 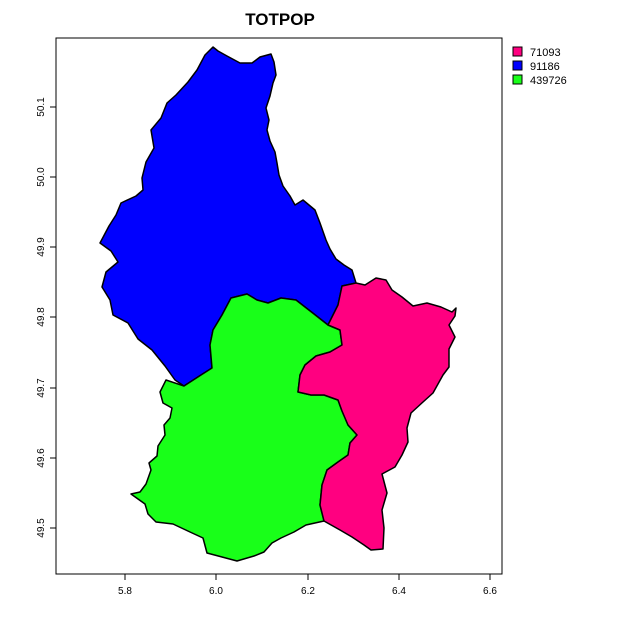 What do you see at coordinates (545, 67) in the screenshot?
I see `legend-label: 91186` at bounding box center [545, 67].